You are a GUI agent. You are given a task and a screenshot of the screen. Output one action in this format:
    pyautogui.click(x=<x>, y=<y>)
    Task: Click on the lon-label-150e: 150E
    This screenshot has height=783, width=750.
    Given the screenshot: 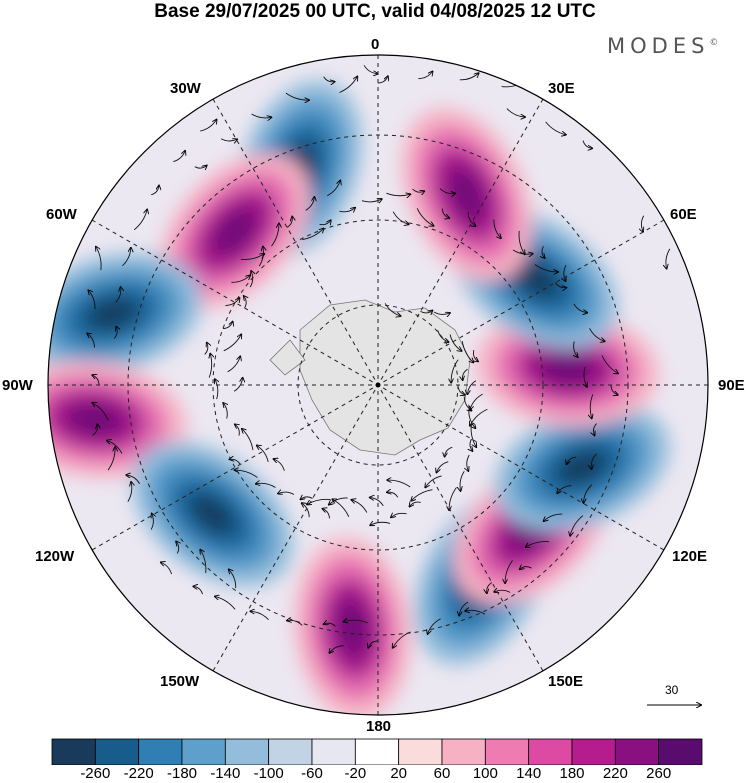 What is the action you would take?
    pyautogui.click(x=566, y=681)
    